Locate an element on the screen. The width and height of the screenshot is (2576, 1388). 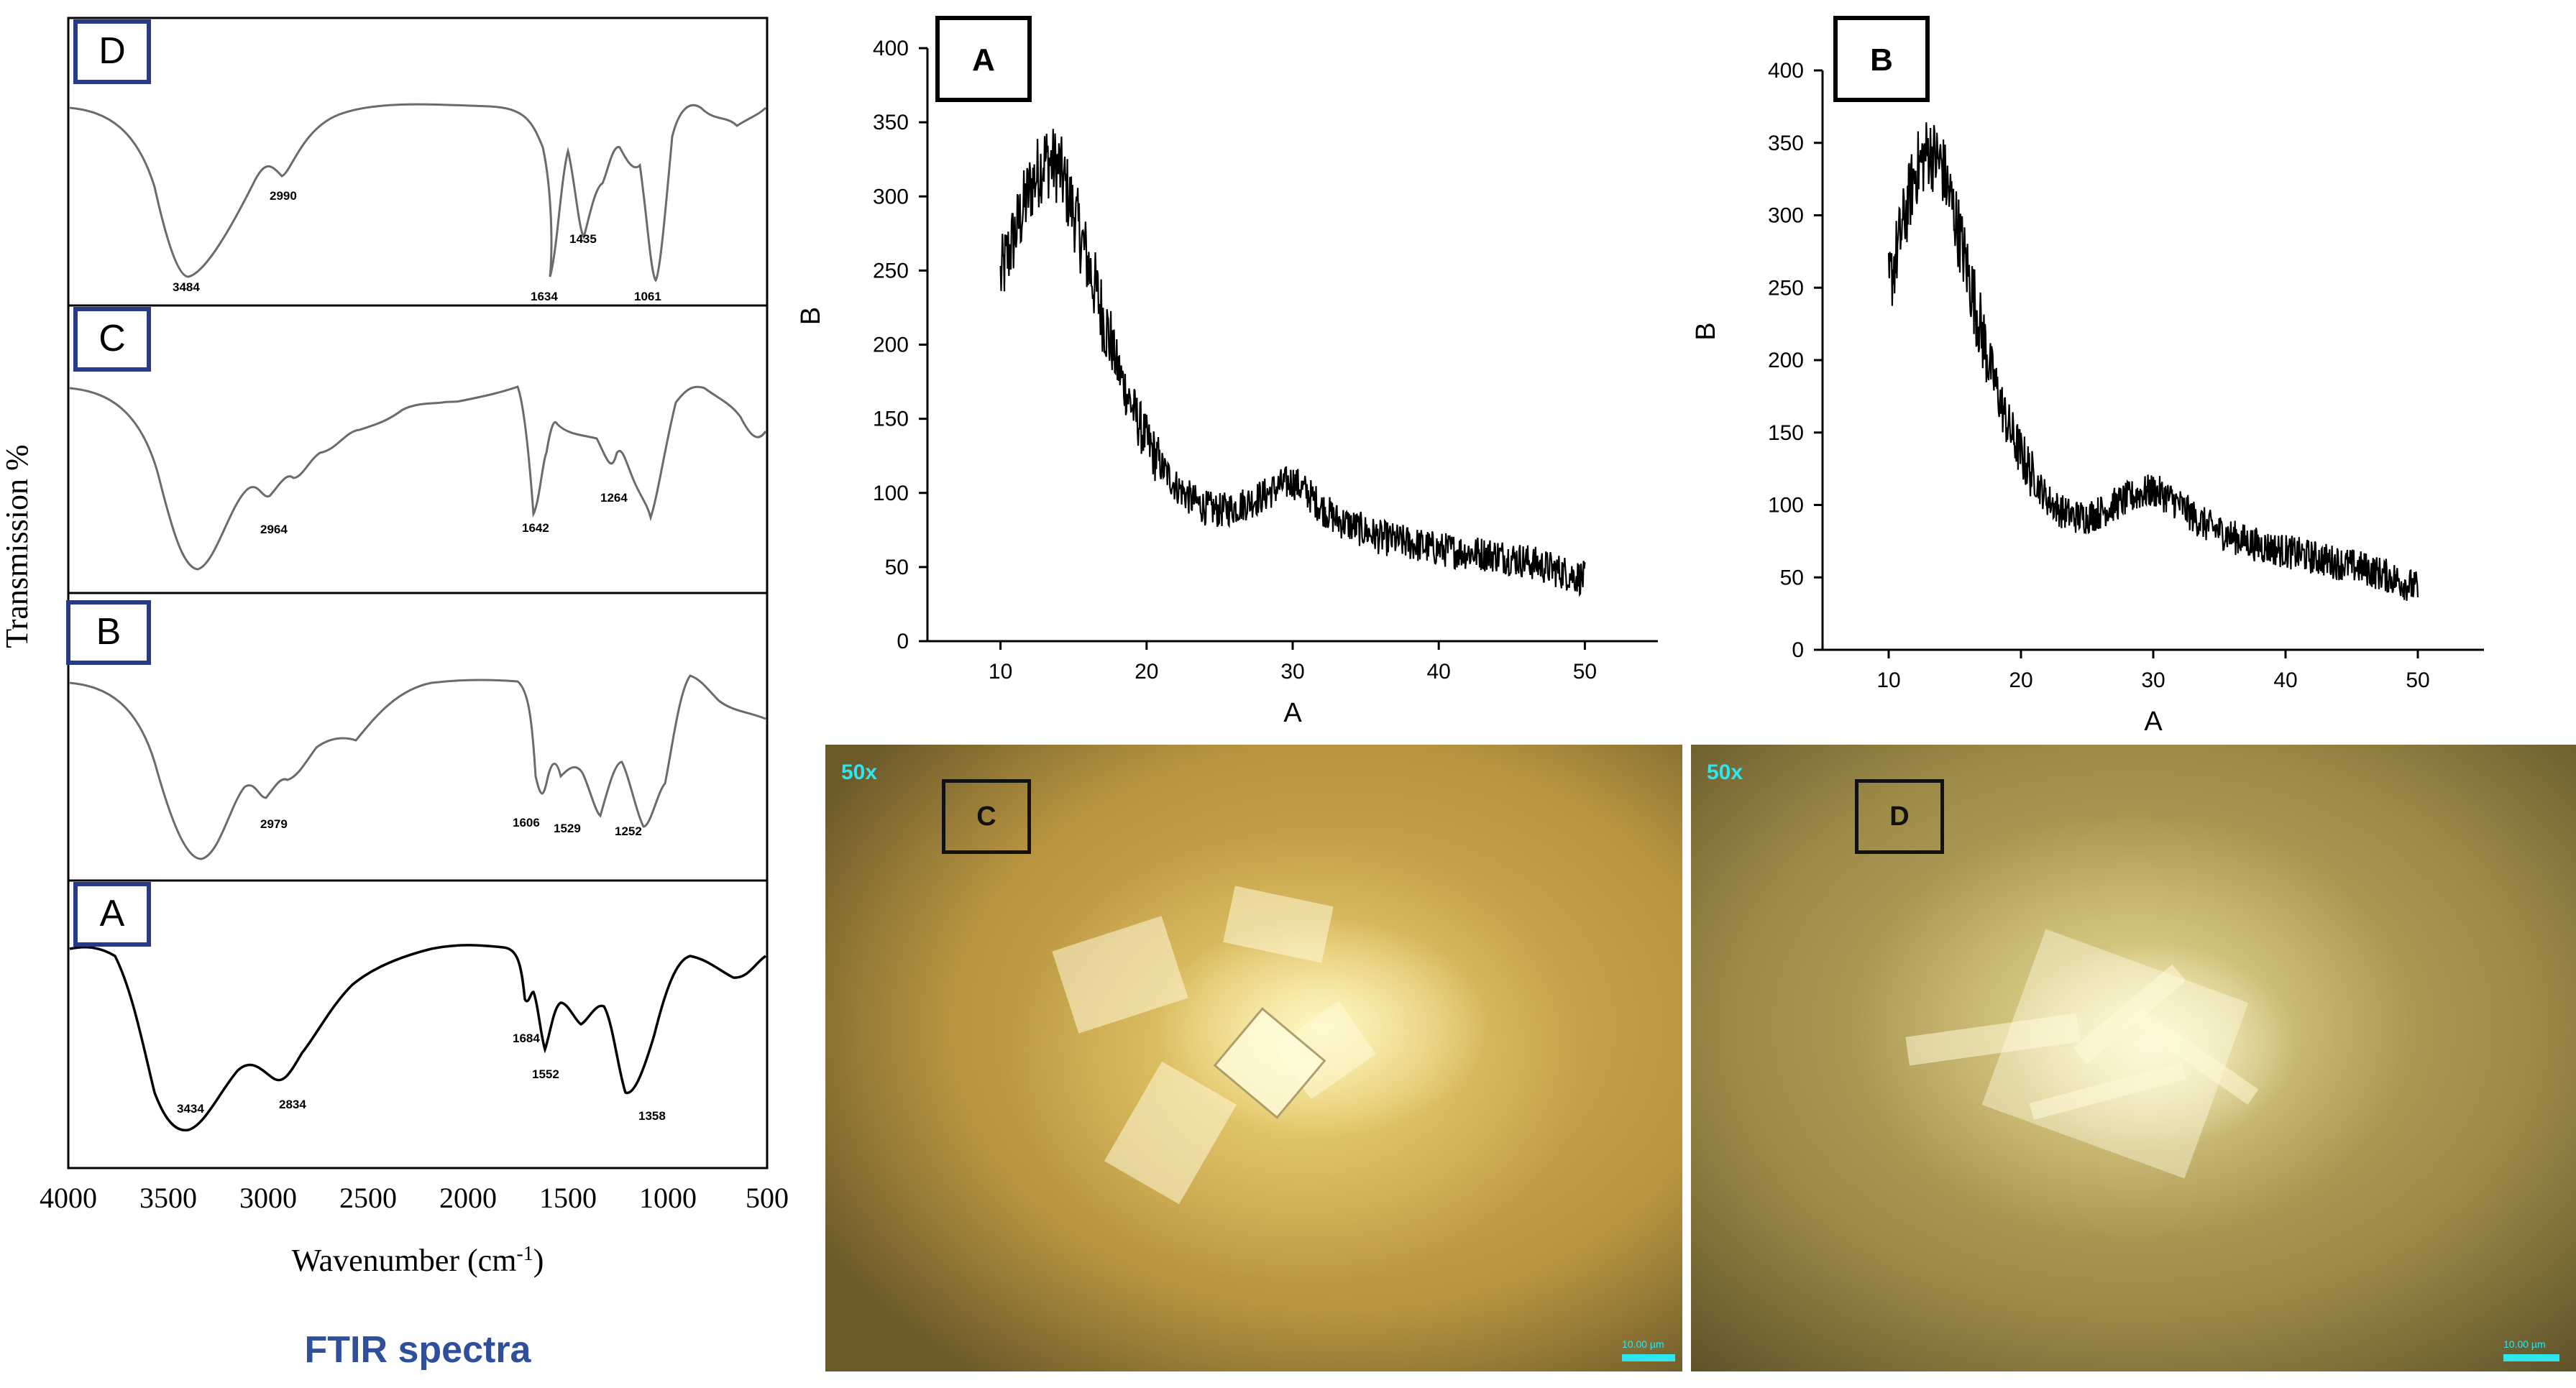
ftir-xtick: 3000 is located at coordinates (268, 1198).